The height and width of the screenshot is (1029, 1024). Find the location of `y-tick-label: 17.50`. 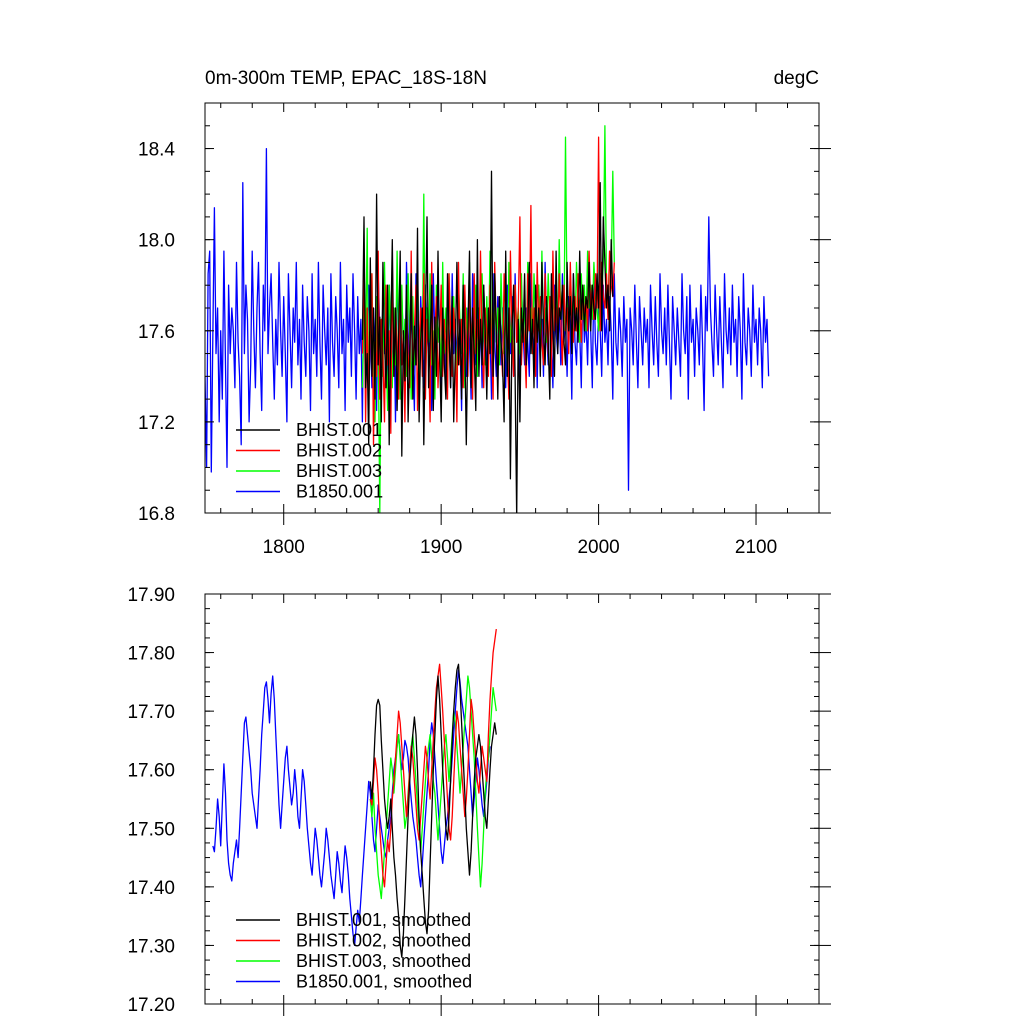

y-tick-label: 17.50 is located at coordinates (151, 829).